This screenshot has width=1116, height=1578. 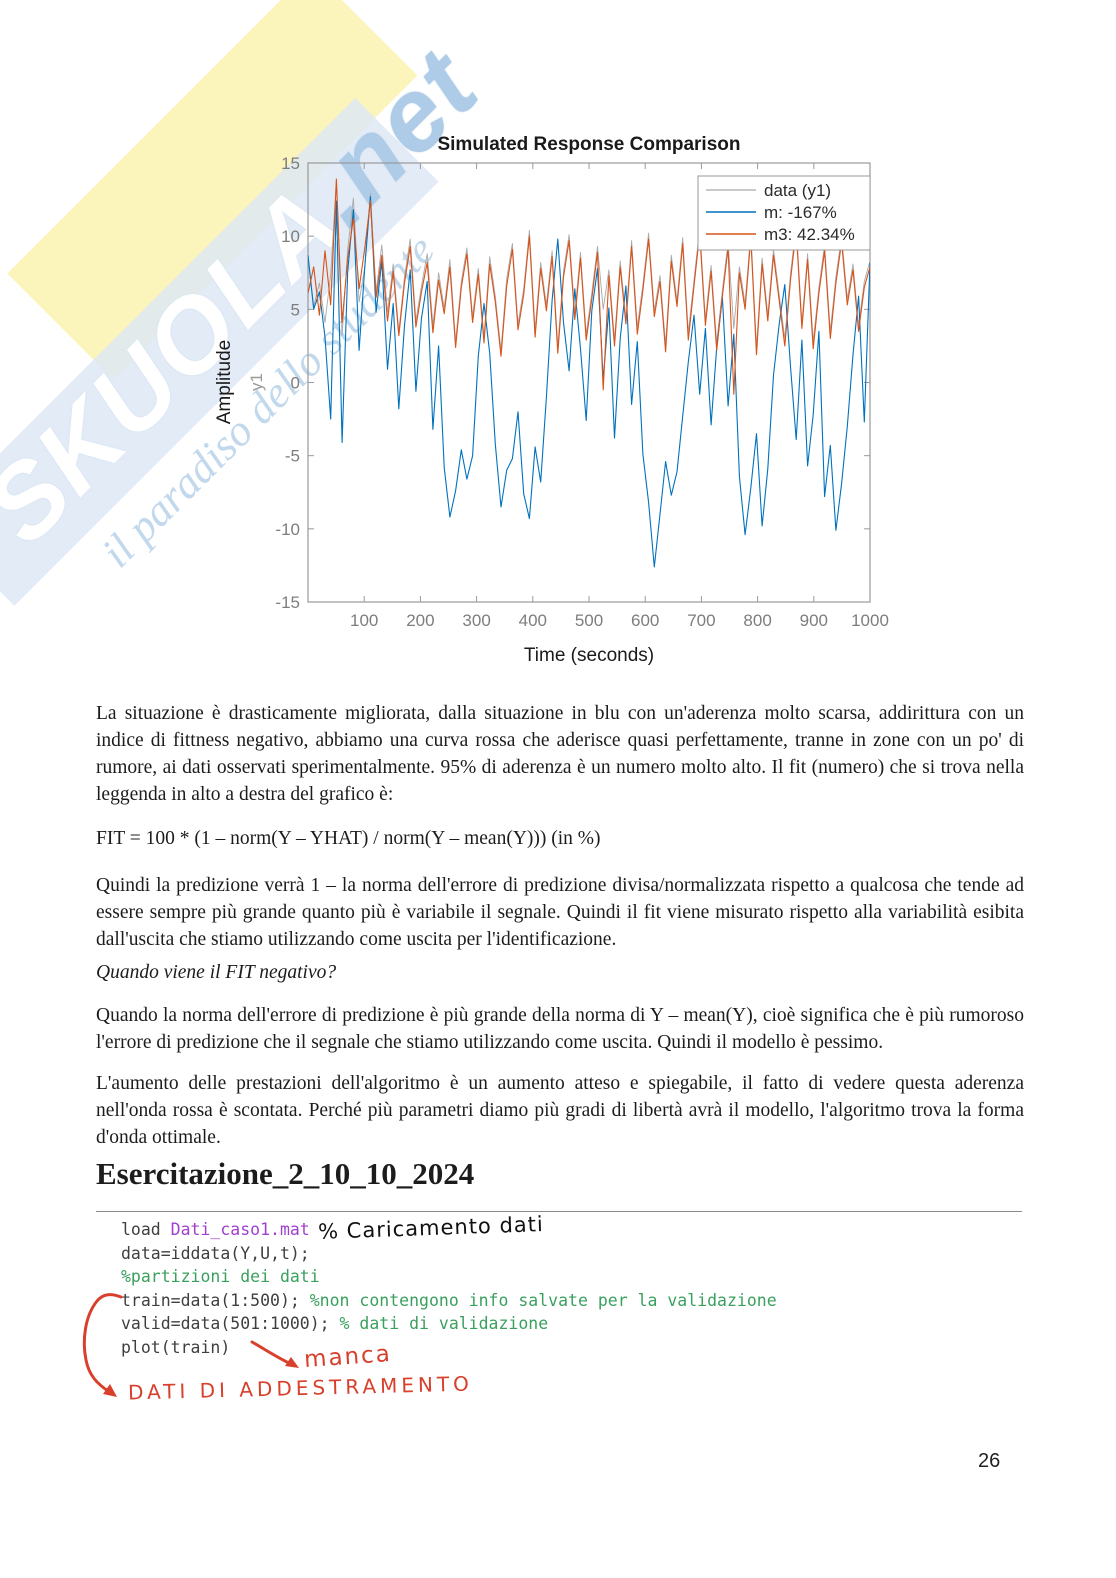 What do you see at coordinates (870, 620) in the screenshot?
I see `svg-text: 1000` at bounding box center [870, 620].